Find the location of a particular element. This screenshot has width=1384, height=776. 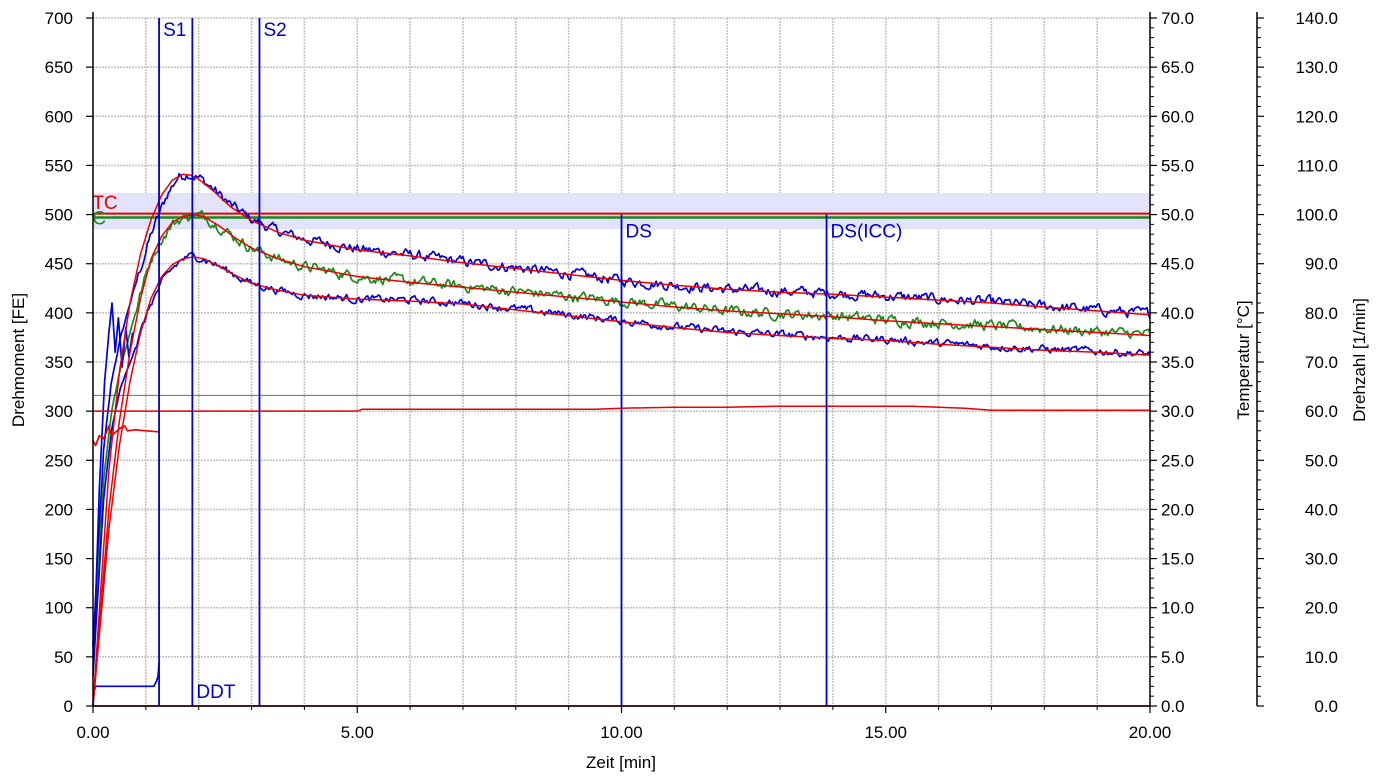

xtick-label: 10.00 is located at coordinates (621, 732).